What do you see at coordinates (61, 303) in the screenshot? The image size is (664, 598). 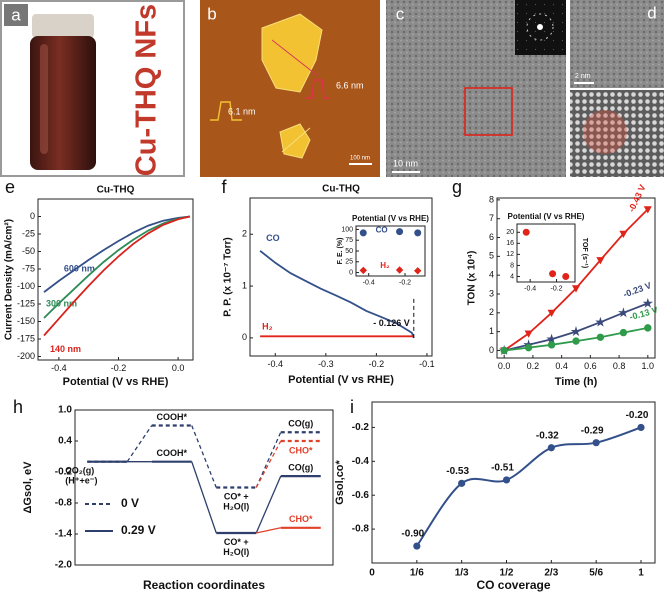 I see `series-label: 300 nm` at bounding box center [61, 303].